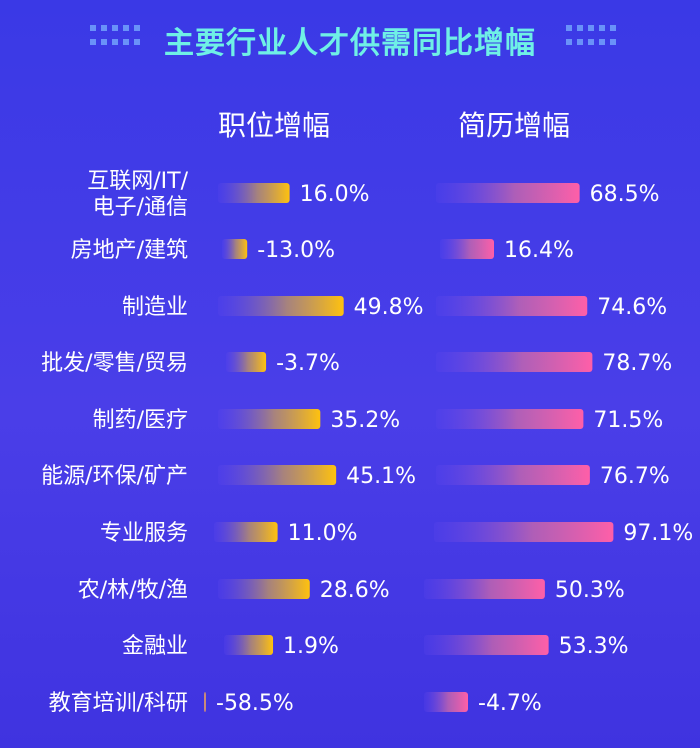 The width and height of the screenshot is (700, 748). I want to click on resume-growth-value: 71.5%, so click(628, 420).